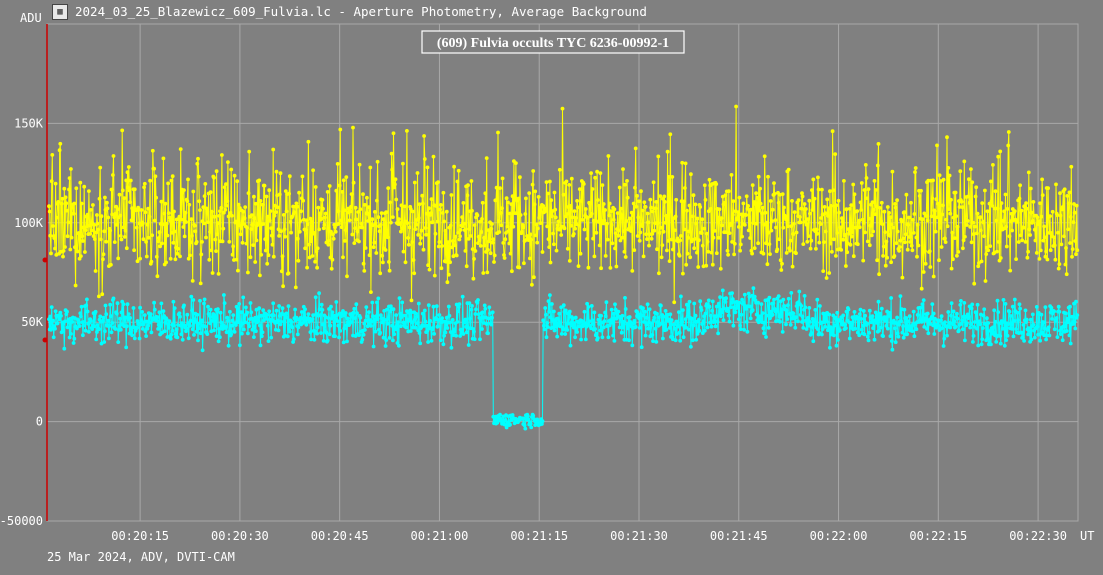 The width and height of the screenshot is (1103, 575). Describe the element at coordinates (60, 12) in the screenshot. I see `chart-app-icon: ▦` at that location.